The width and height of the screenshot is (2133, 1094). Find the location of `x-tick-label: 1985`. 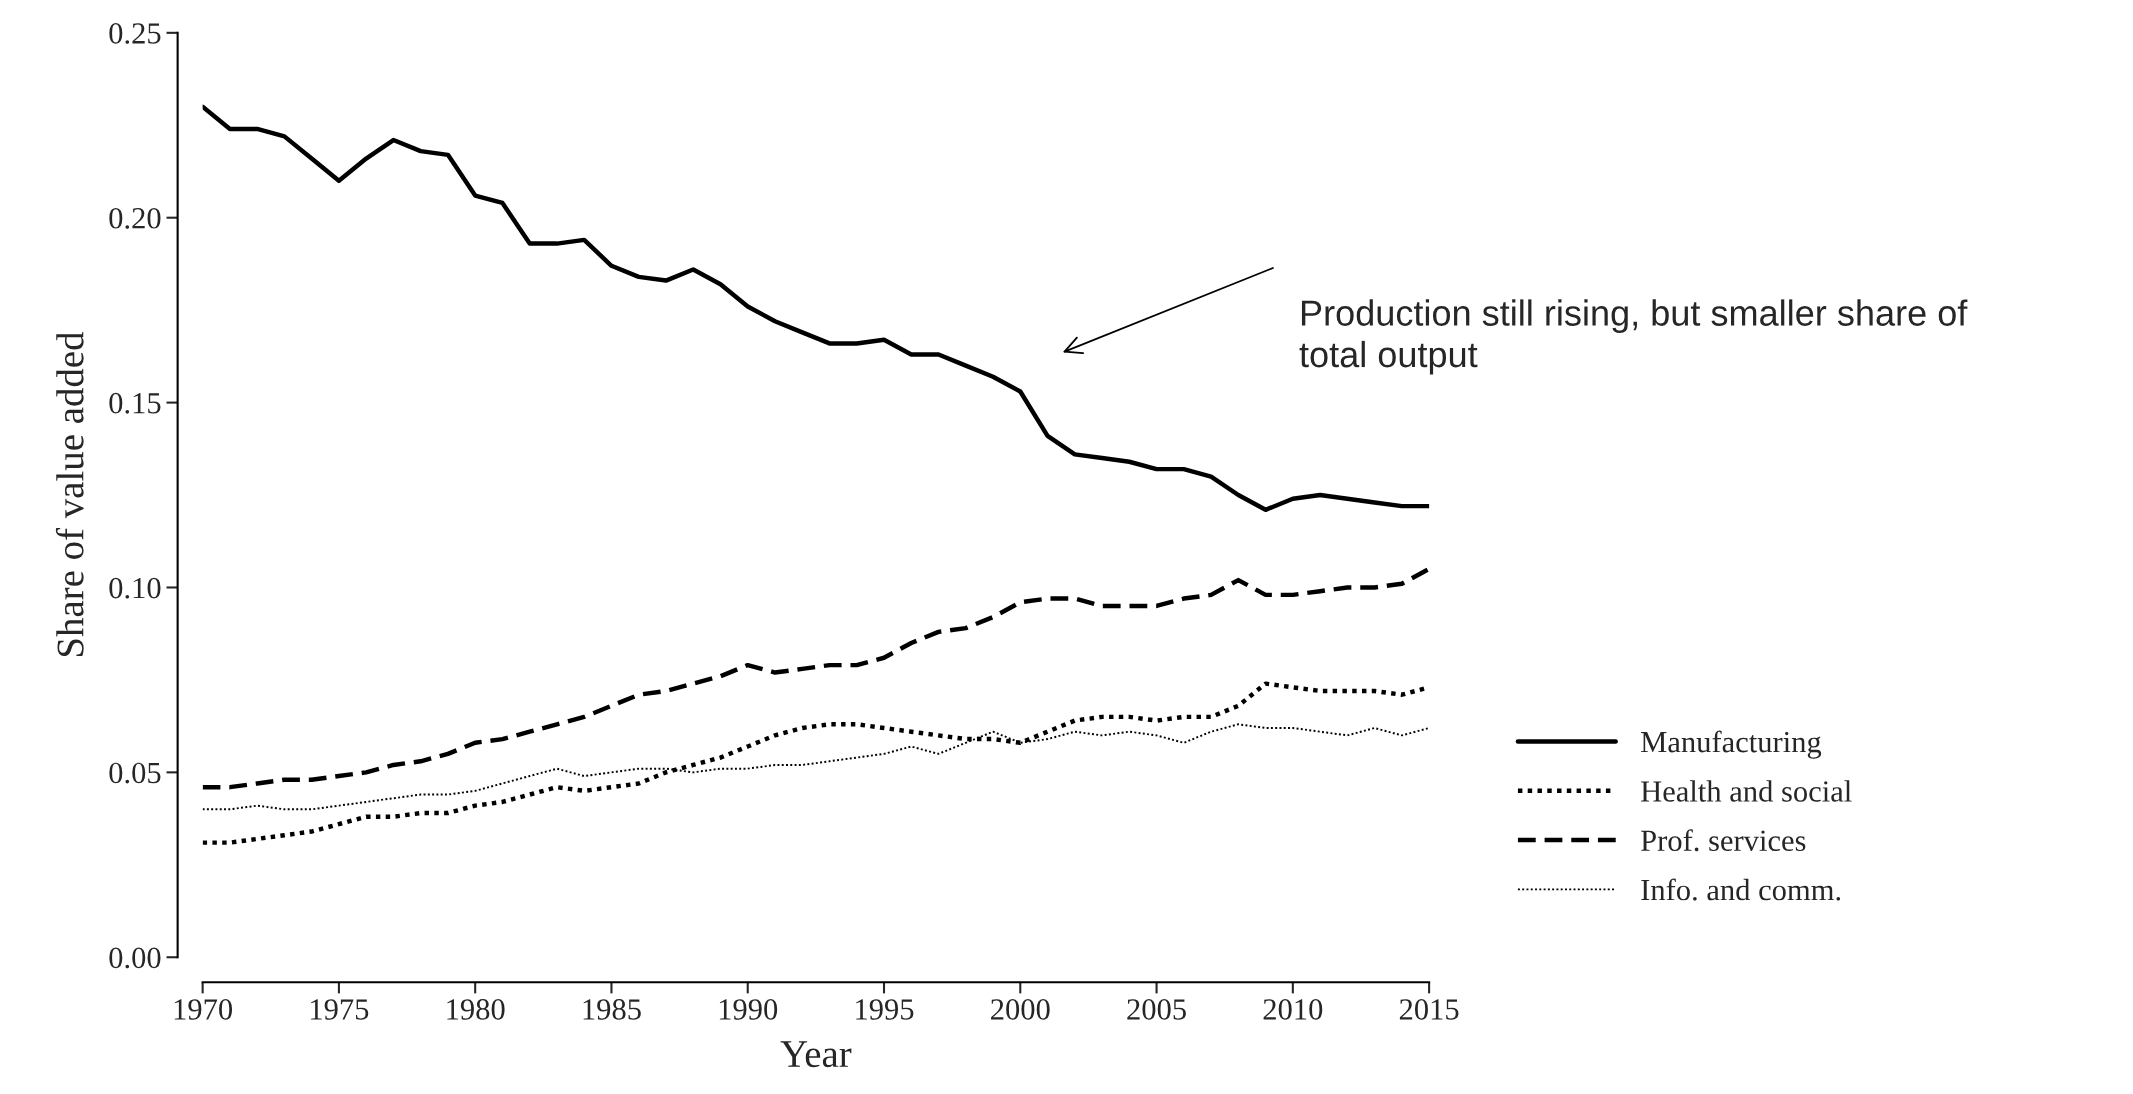

x-tick-label: 1985 is located at coordinates (612, 1009).